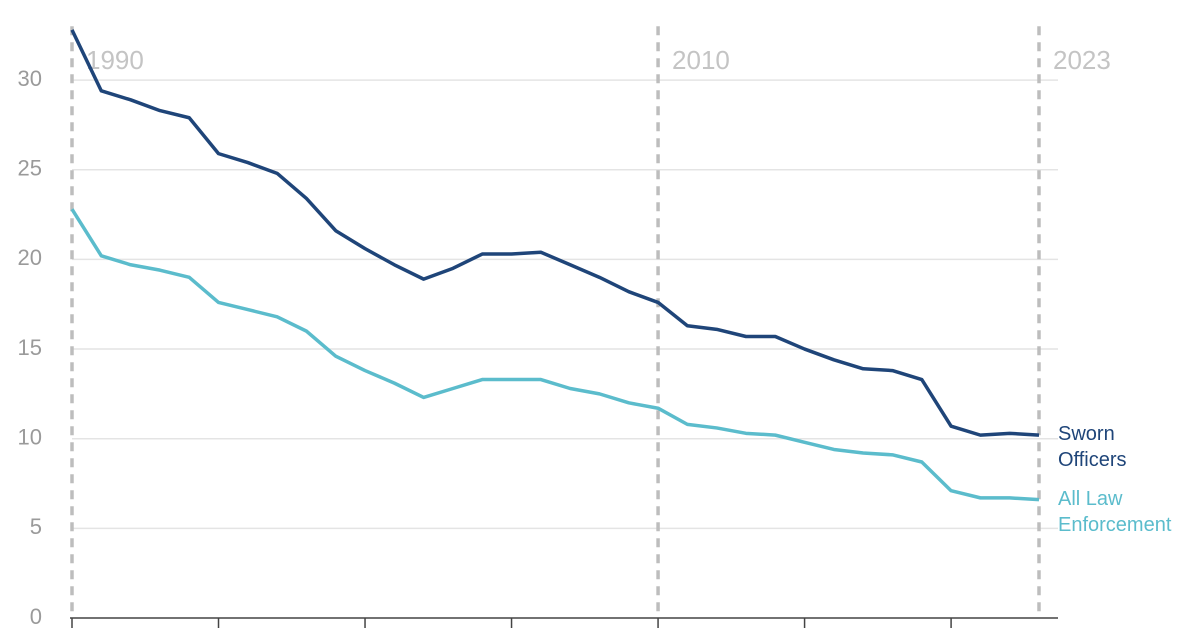 This screenshot has width=1200, height=630. I want to click on reference-label: 1990, so click(115, 60).